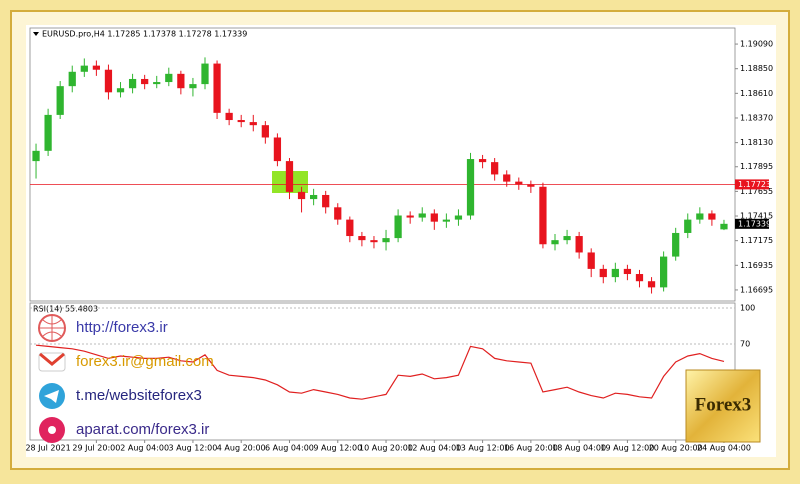 The height and width of the screenshot is (484, 800). What do you see at coordinates (145, 361) in the screenshot?
I see `link: forex3.ir@gmail.com` at bounding box center [145, 361].